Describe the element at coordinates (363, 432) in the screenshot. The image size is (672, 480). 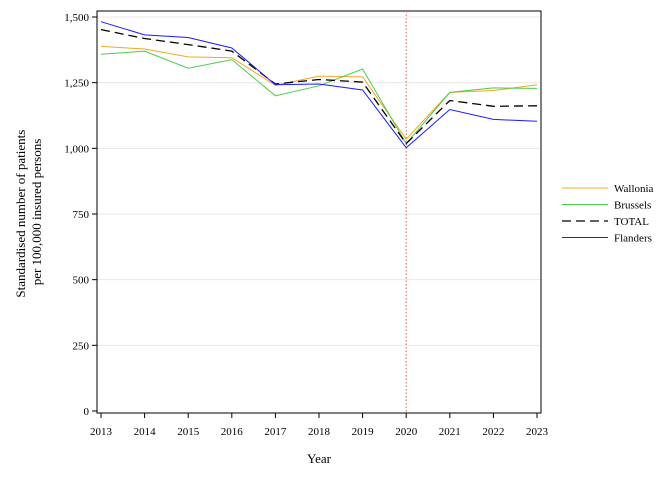
I see `x-tick-label: 2019` at that location.